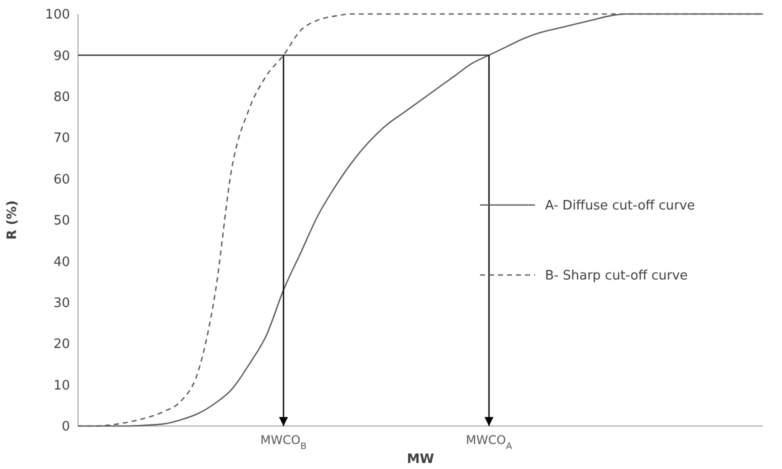 This screenshot has height=469, width=782. I want to click on x-tick-label: MWCO$_{A}$, so click(489, 442).